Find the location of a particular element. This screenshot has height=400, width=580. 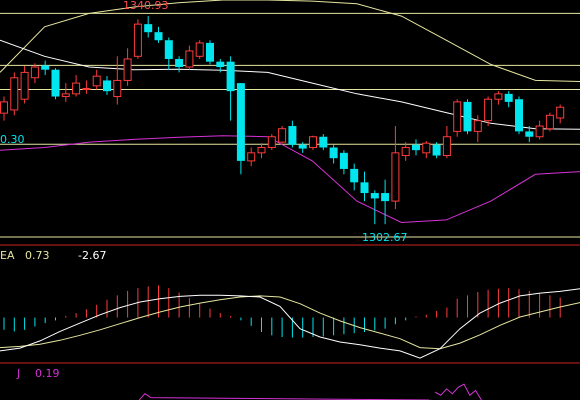

dea-value: 0.73 is located at coordinates (37, 255).